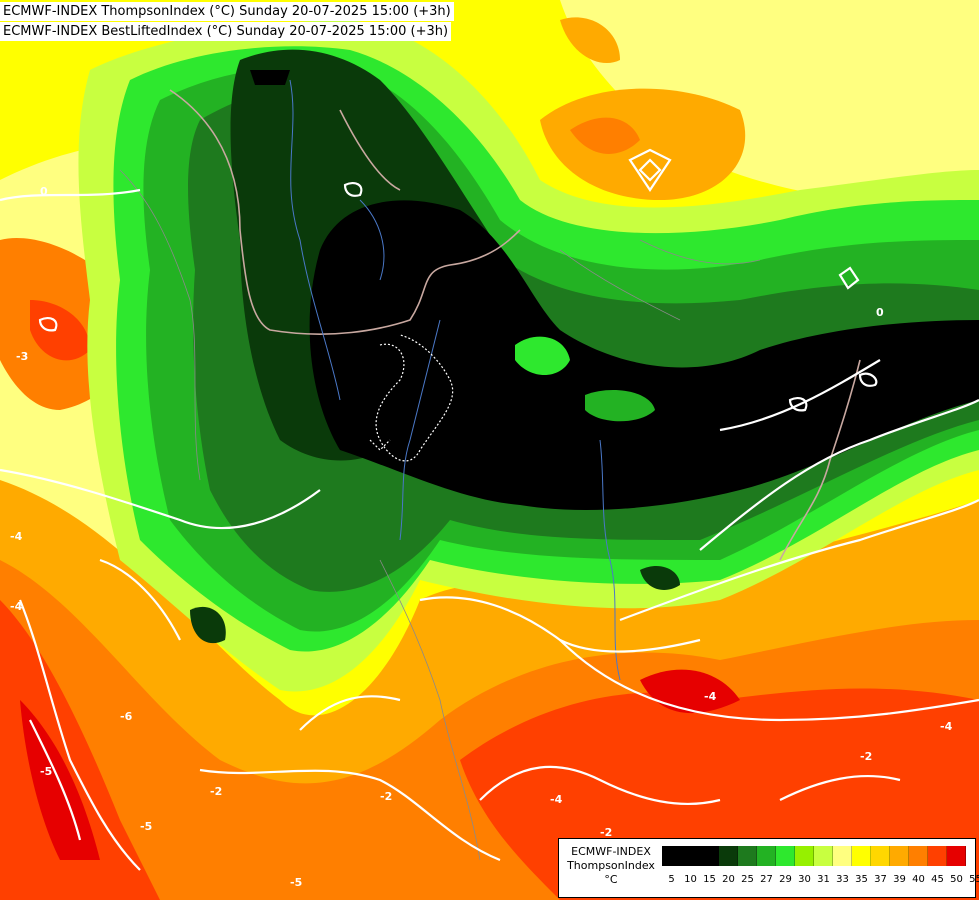  I want to click on thompson-field-black, so click(270, 77).